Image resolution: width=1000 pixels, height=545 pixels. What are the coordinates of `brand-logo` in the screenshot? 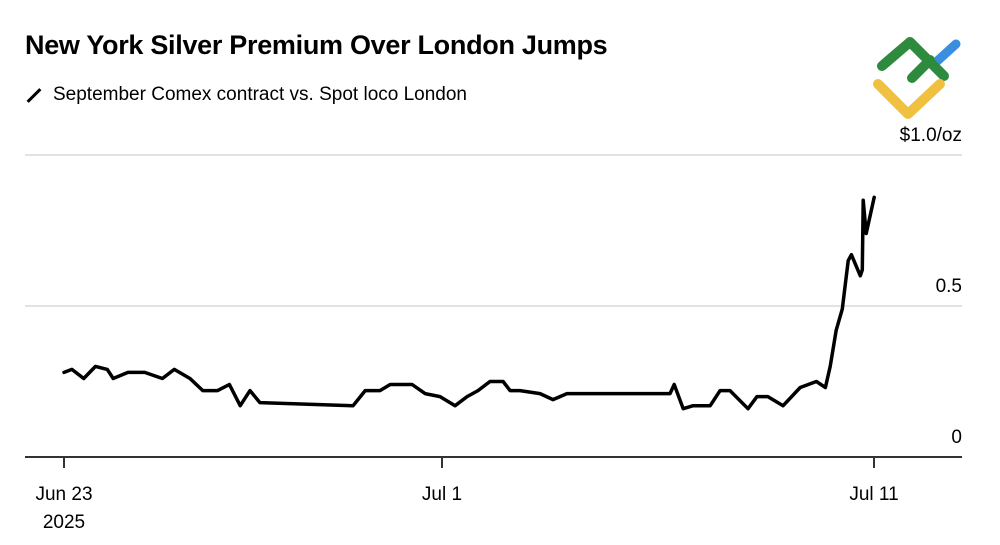 It's located at (917, 78).